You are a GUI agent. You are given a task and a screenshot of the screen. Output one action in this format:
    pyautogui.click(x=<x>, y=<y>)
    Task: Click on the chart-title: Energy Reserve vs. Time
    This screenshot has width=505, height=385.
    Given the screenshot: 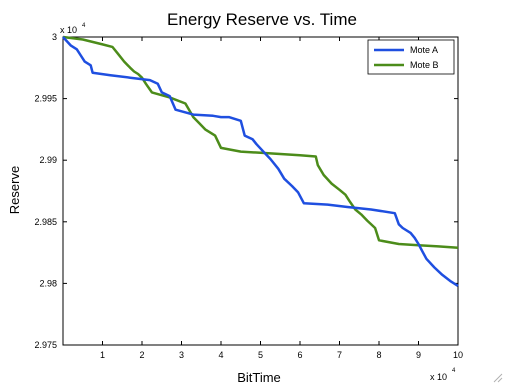 What is the action you would take?
    pyautogui.click(x=262, y=19)
    